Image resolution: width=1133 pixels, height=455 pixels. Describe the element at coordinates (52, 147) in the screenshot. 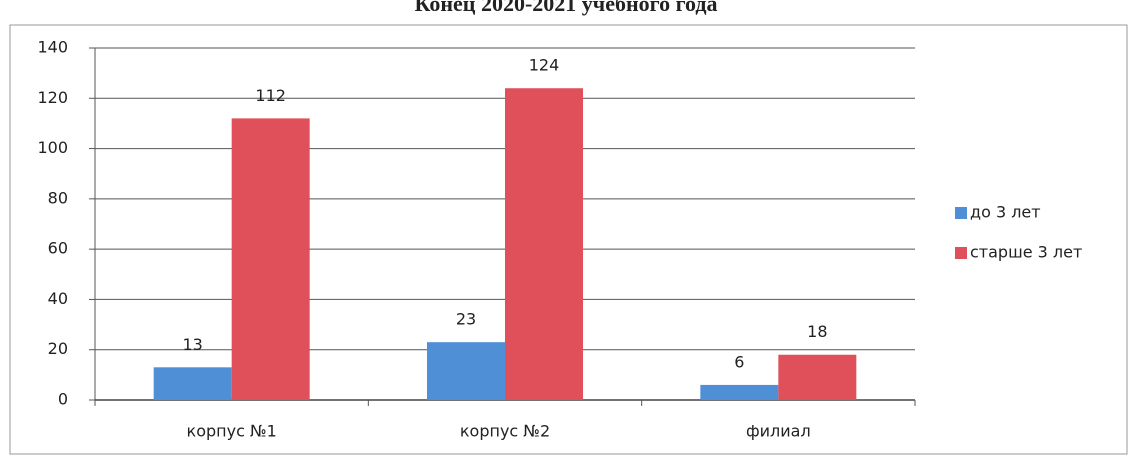

I see `y-tick-label: 100` at that location.